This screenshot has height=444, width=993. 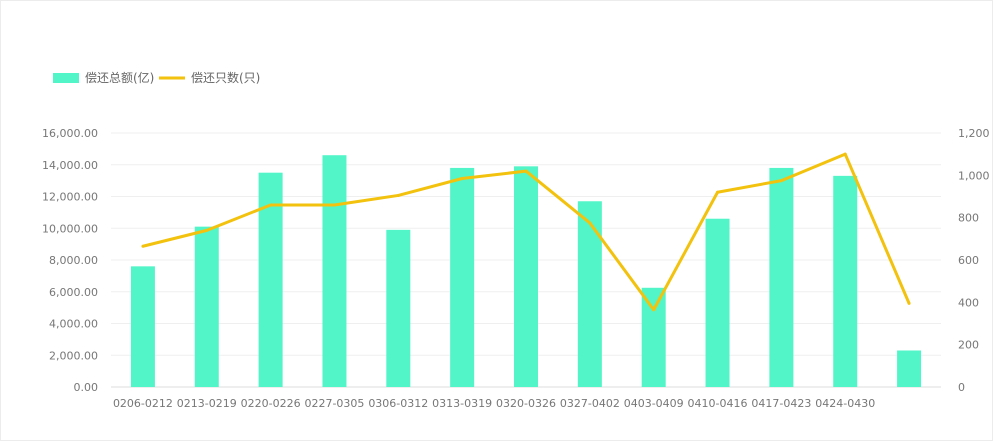 What do you see at coordinates (968, 260) in the screenshot?
I see `y-right-tick-label: 600` at bounding box center [968, 260].